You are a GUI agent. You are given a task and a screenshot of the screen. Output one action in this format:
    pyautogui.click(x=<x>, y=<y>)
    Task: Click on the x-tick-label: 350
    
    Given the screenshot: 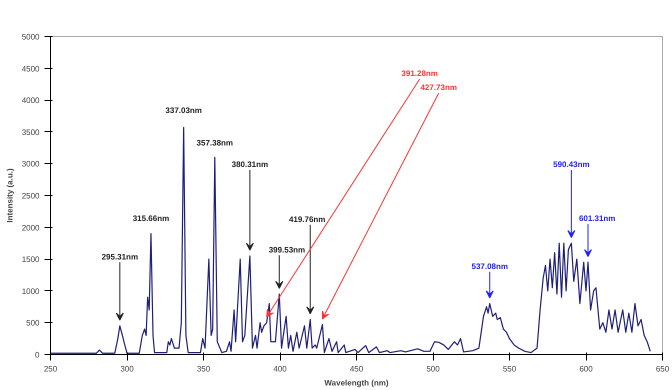 What is the action you would take?
    pyautogui.click(x=203, y=369)
    